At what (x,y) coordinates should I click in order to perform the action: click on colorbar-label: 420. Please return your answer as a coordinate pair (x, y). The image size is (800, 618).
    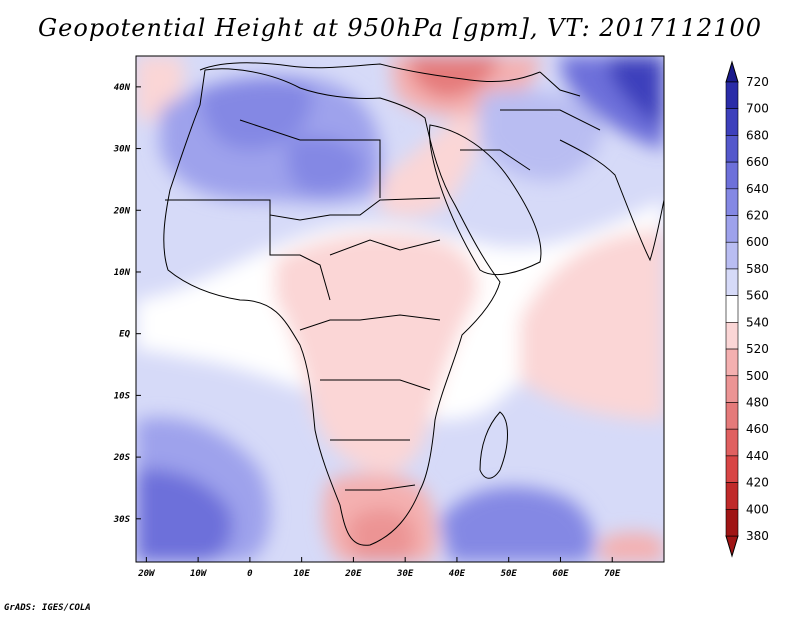
    Looking at the image, I should click on (757, 483).